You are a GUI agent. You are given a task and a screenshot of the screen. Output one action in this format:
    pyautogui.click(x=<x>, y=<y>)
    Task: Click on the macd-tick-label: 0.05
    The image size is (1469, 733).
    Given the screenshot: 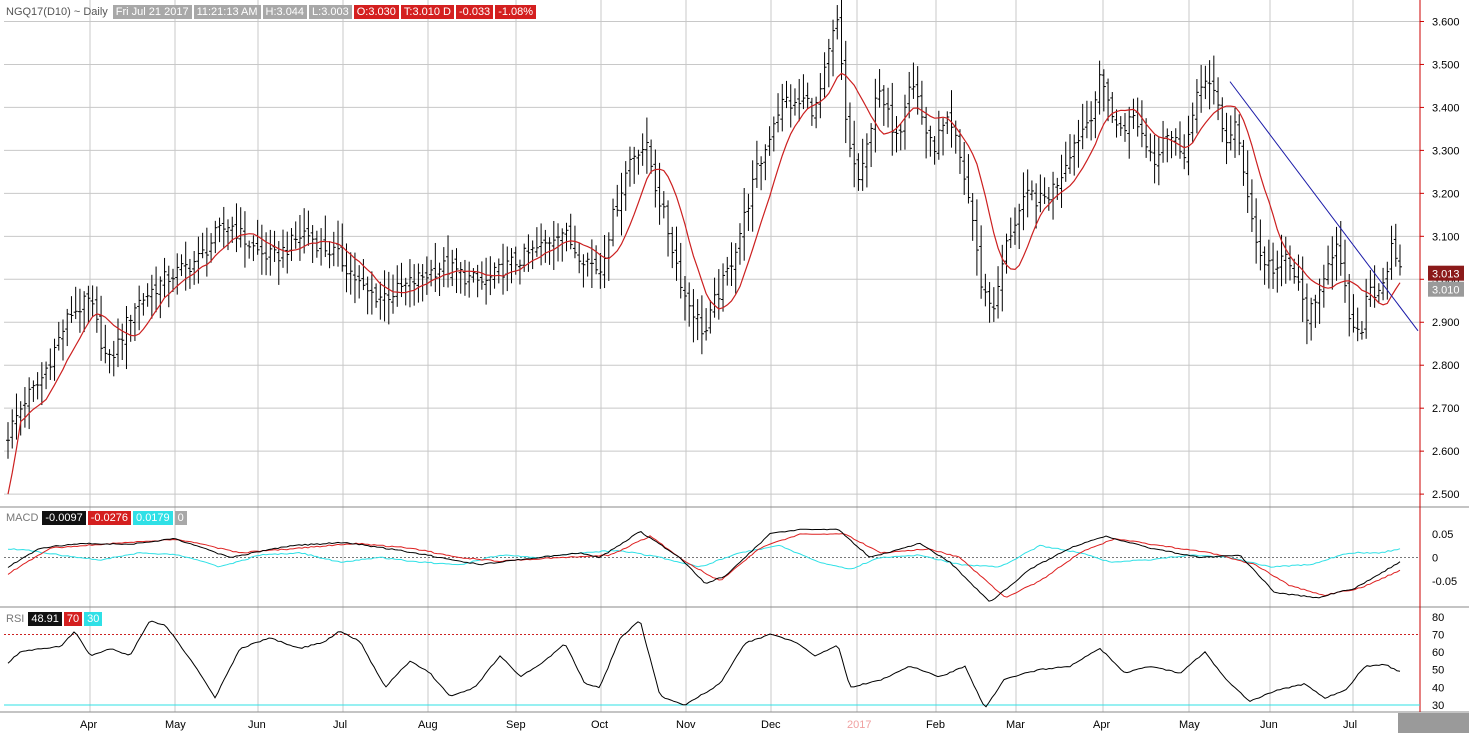 What is the action you would take?
    pyautogui.click(x=1442, y=535)
    